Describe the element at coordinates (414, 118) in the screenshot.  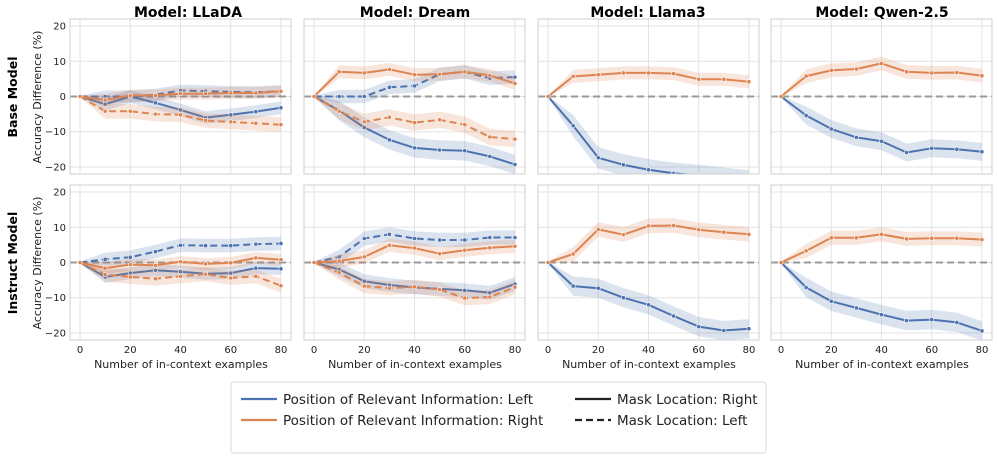
I see `series-right-mask-left-line` at that location.